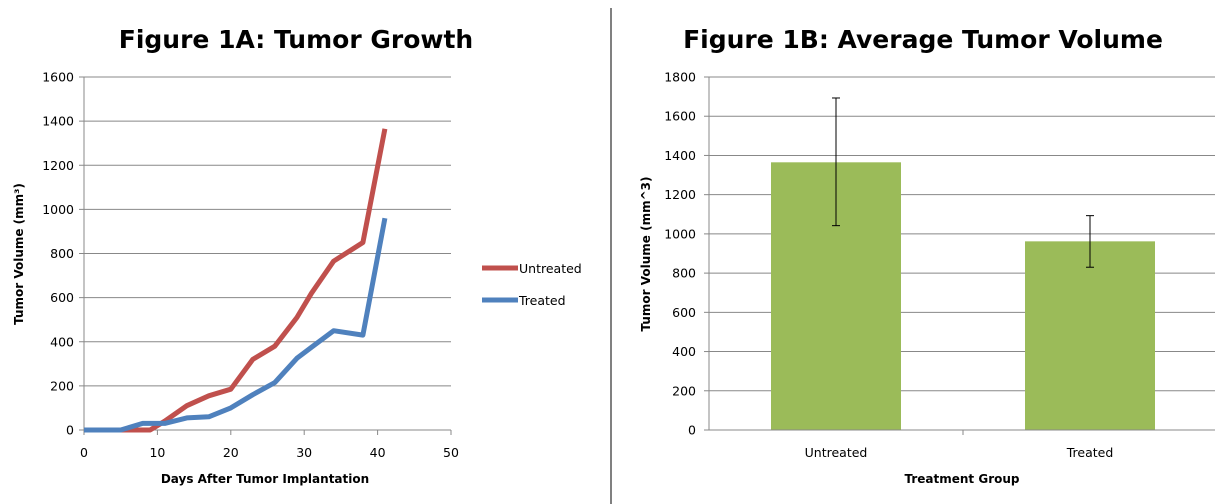 This screenshot has width=1215, height=504. Describe the element at coordinates (58, 121) in the screenshot. I see `chart-a-y-tick-label: 1400` at that location.